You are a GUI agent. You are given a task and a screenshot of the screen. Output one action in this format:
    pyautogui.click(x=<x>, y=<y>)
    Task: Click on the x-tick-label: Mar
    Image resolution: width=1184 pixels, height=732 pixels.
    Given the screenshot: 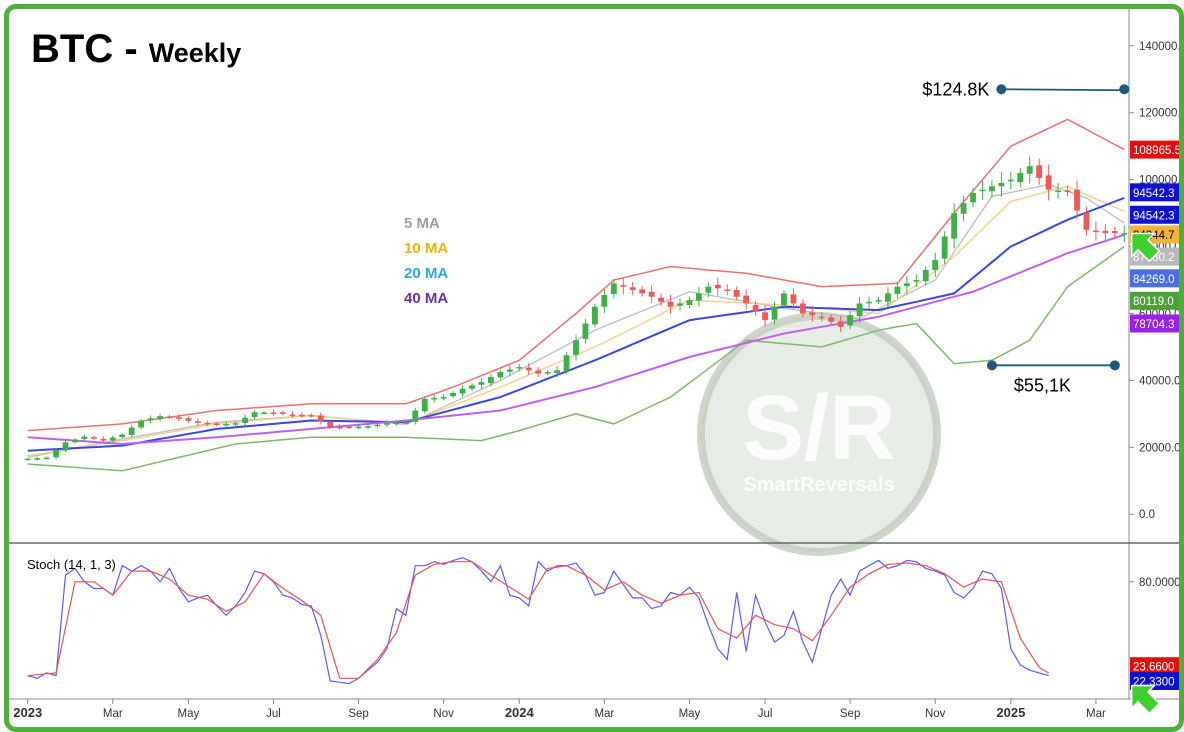 What is the action you would take?
    pyautogui.click(x=1096, y=714)
    